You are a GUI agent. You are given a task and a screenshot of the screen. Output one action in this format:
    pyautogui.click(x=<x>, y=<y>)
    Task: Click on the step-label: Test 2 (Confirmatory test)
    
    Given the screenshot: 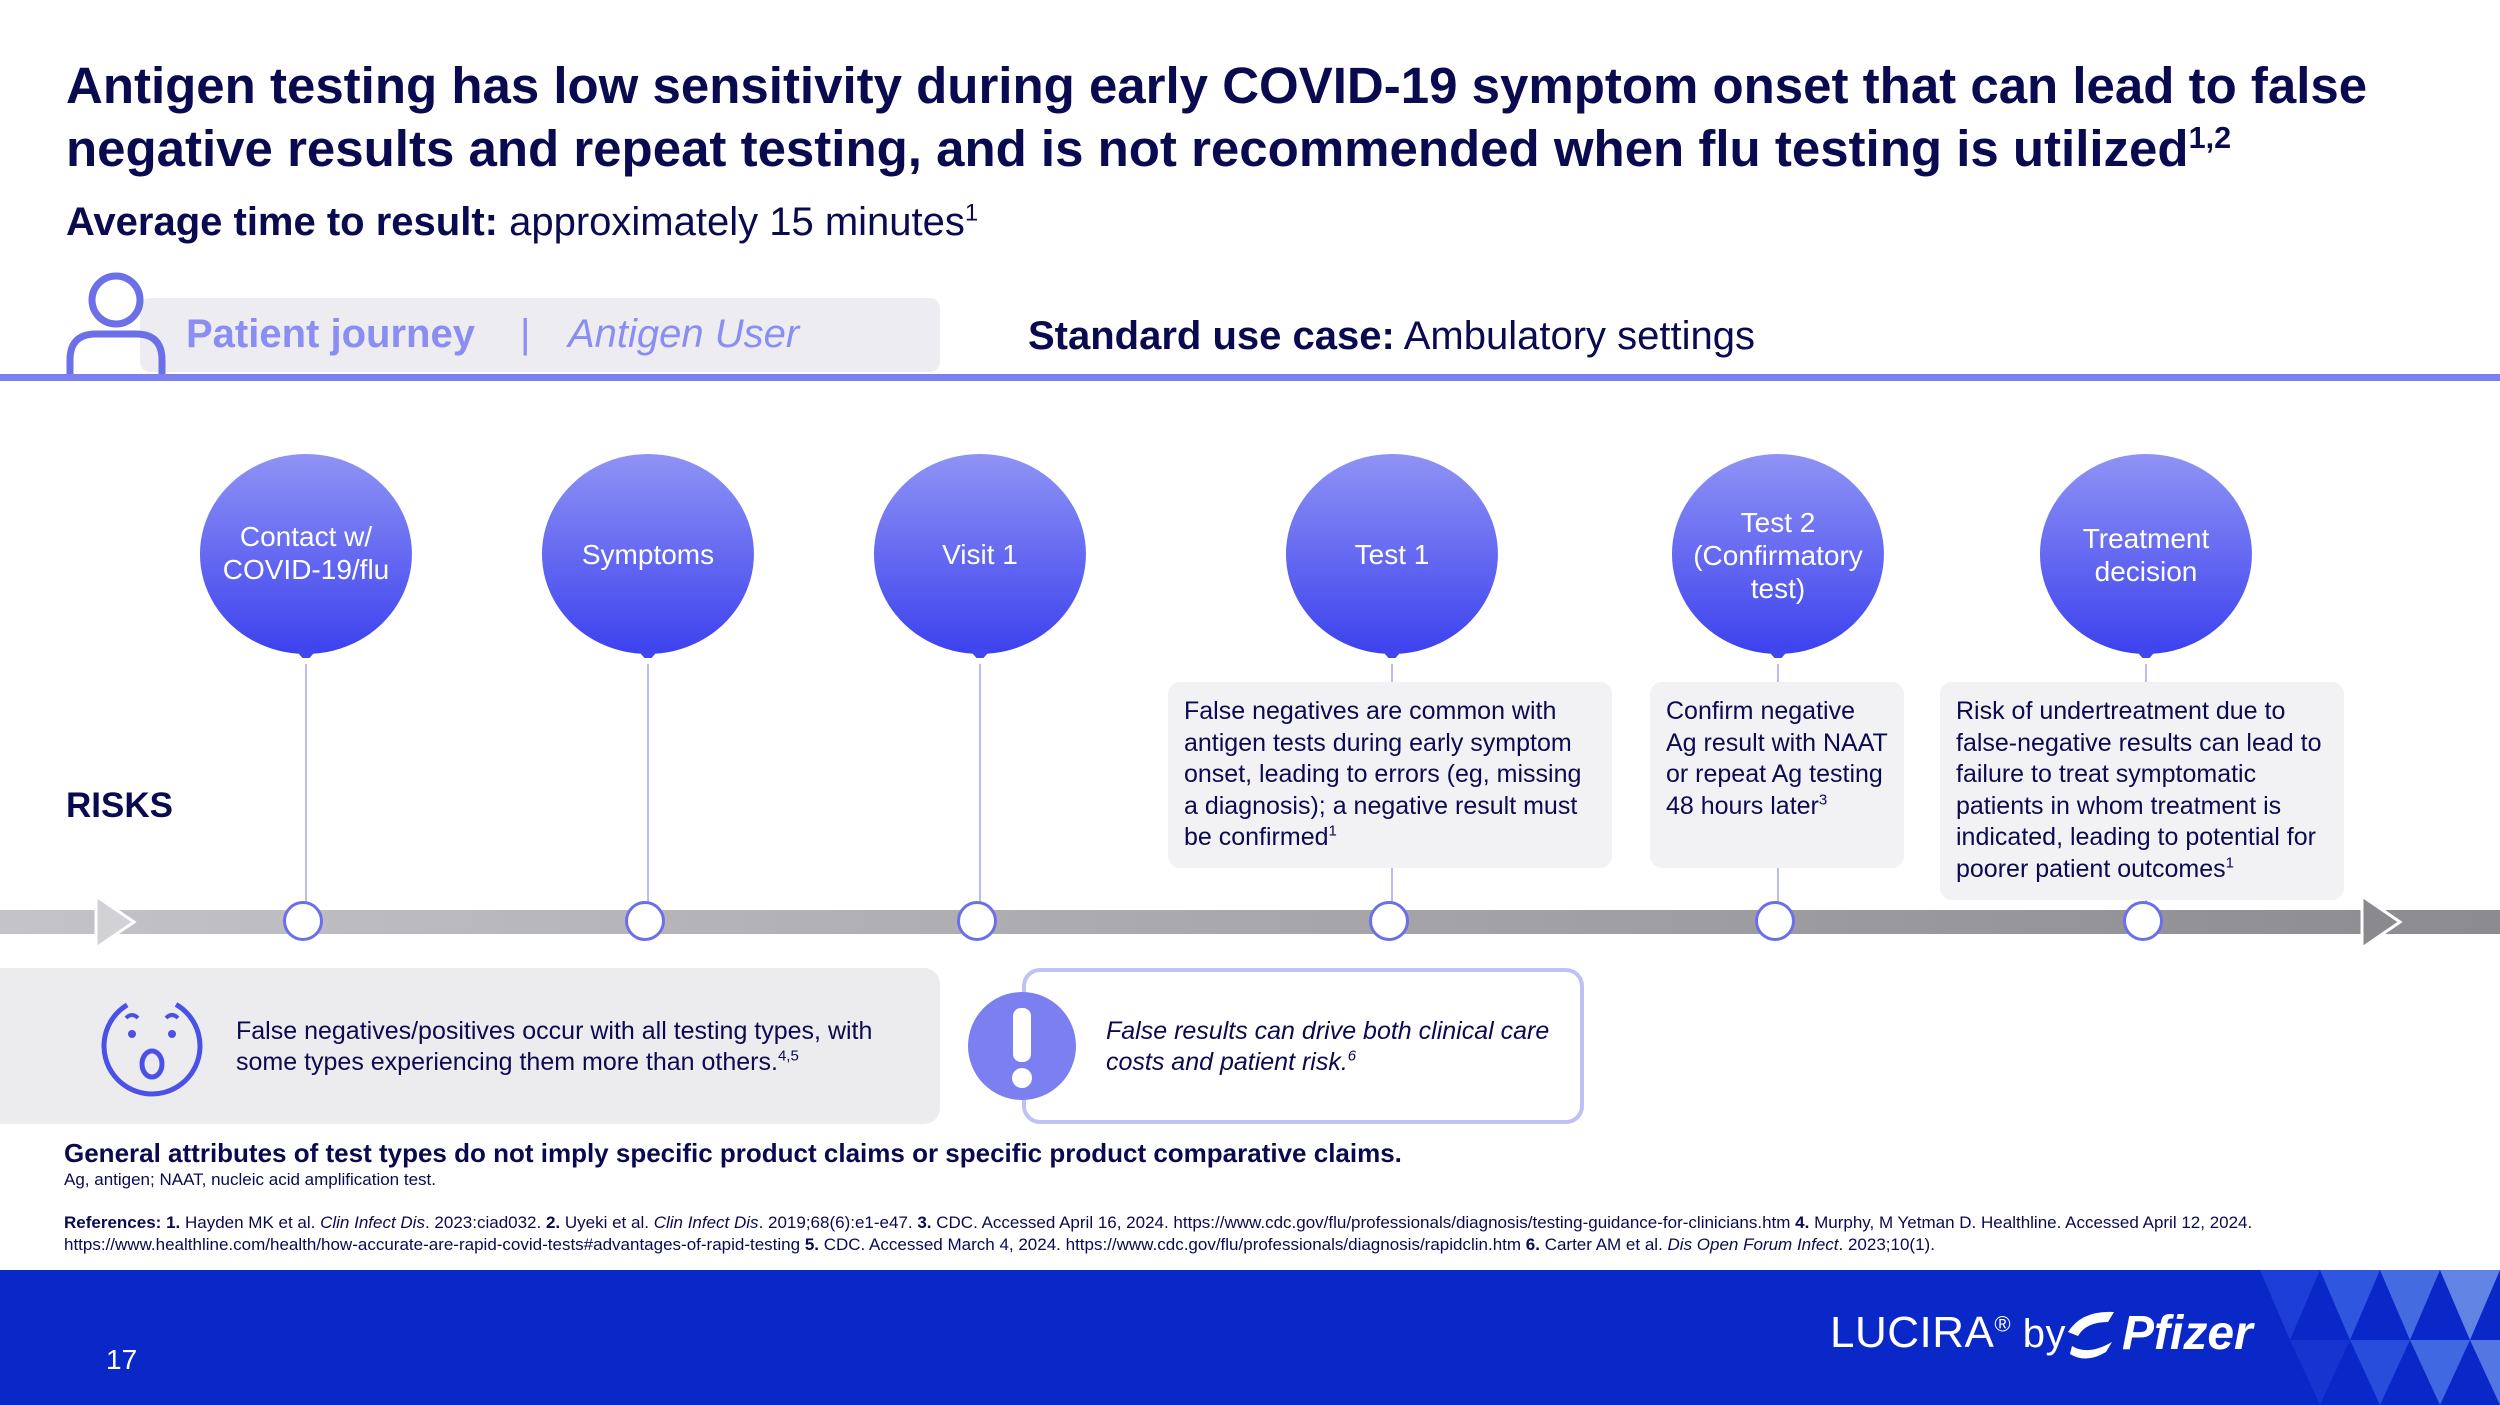 What is the action you would take?
    pyautogui.click(x=1778, y=555)
    